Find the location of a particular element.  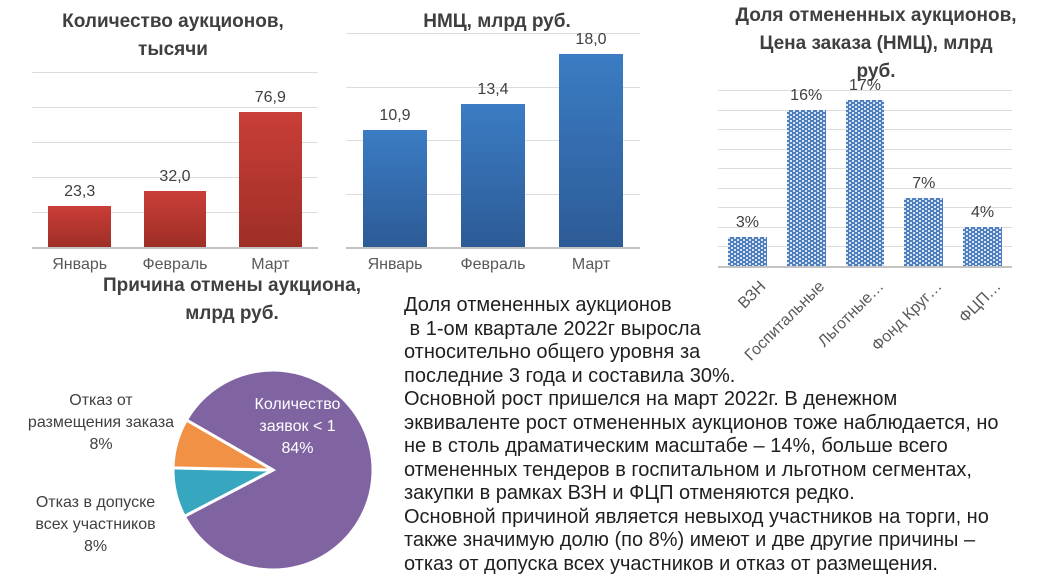

auctions-chart-title-line2: тысячи is located at coordinates (173, 49).